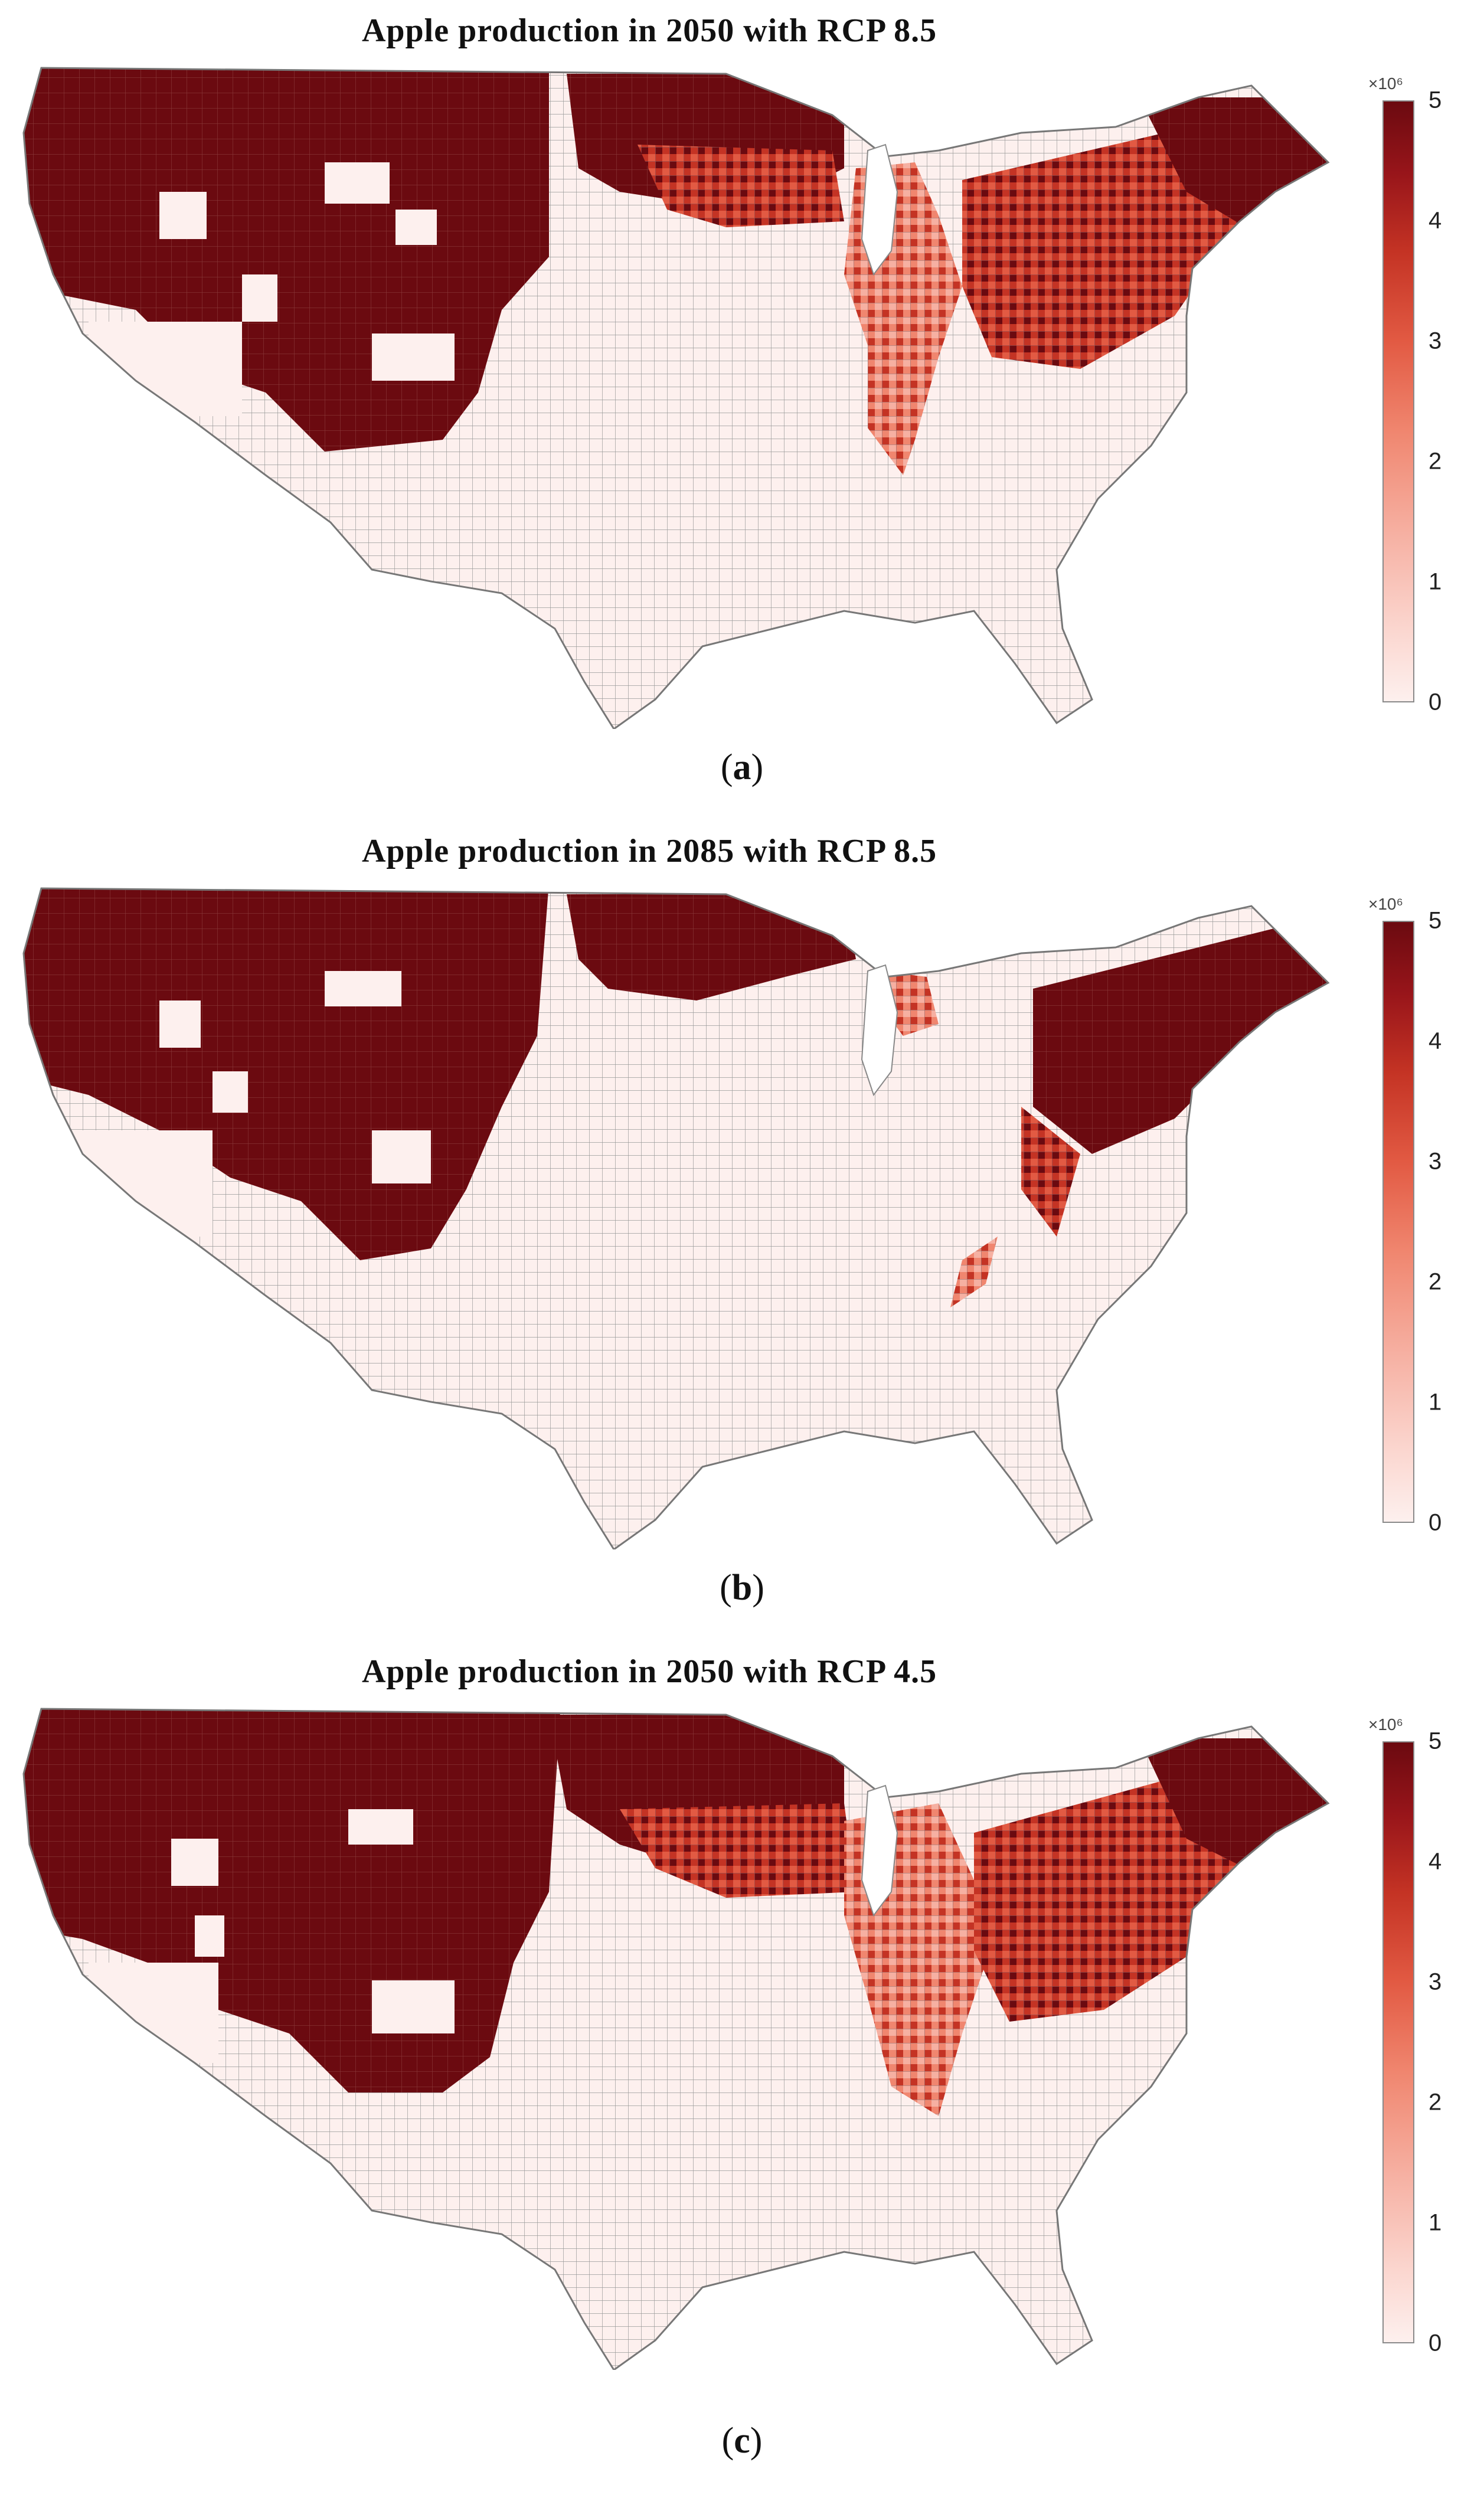  What do you see at coordinates (649, 1672) in the screenshot?
I see `panel-title: Apple production in 2050 with RCP 4.5` at bounding box center [649, 1672].